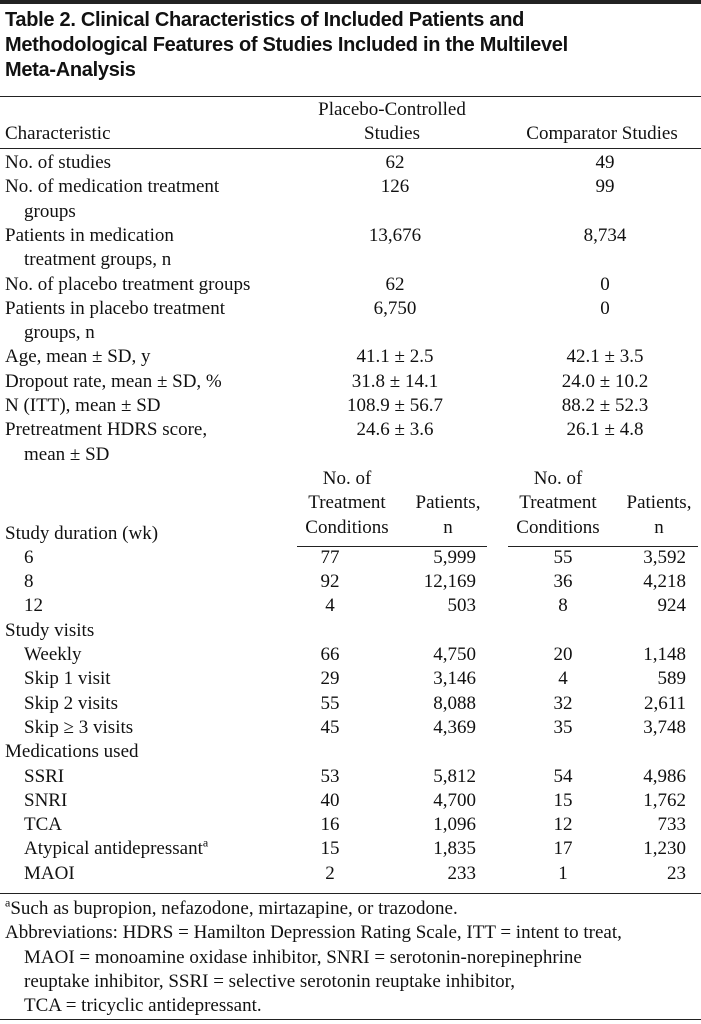  Describe the element at coordinates (605, 162) in the screenshot. I see `cell-value: 49` at that location.